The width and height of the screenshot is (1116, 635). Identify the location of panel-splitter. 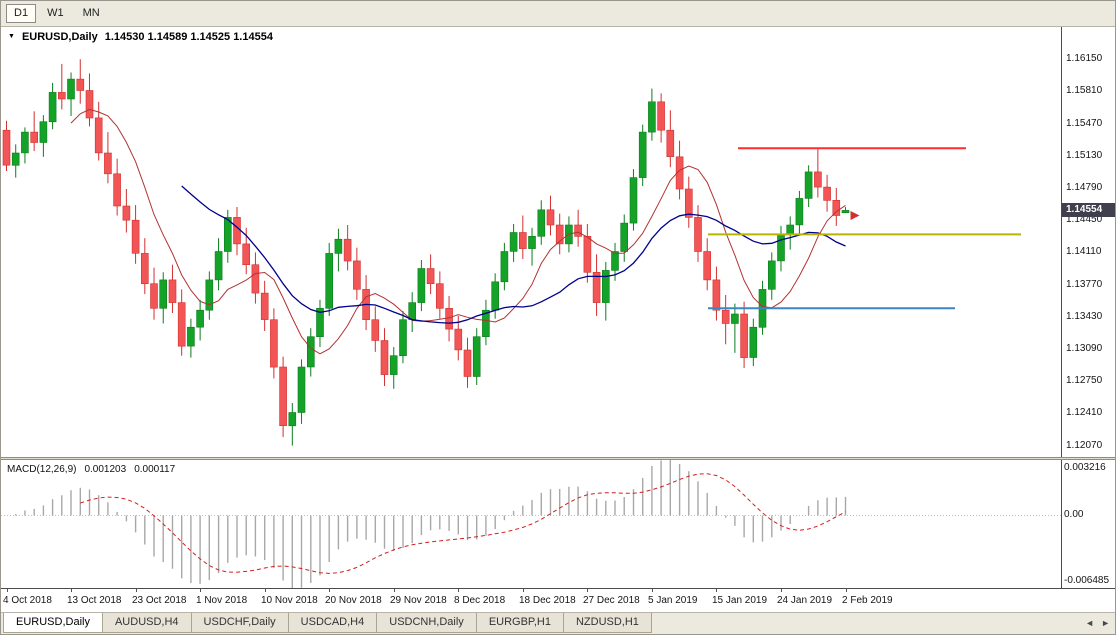
(558, 458).